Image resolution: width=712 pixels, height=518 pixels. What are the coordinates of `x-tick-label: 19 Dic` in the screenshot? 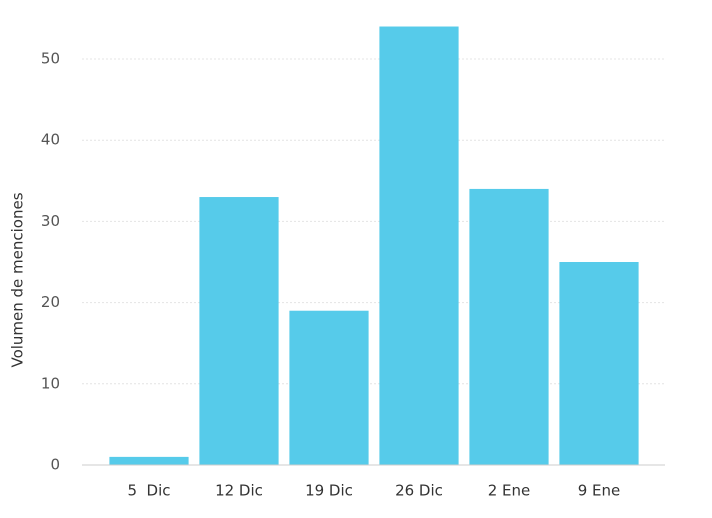 It's located at (329, 491).